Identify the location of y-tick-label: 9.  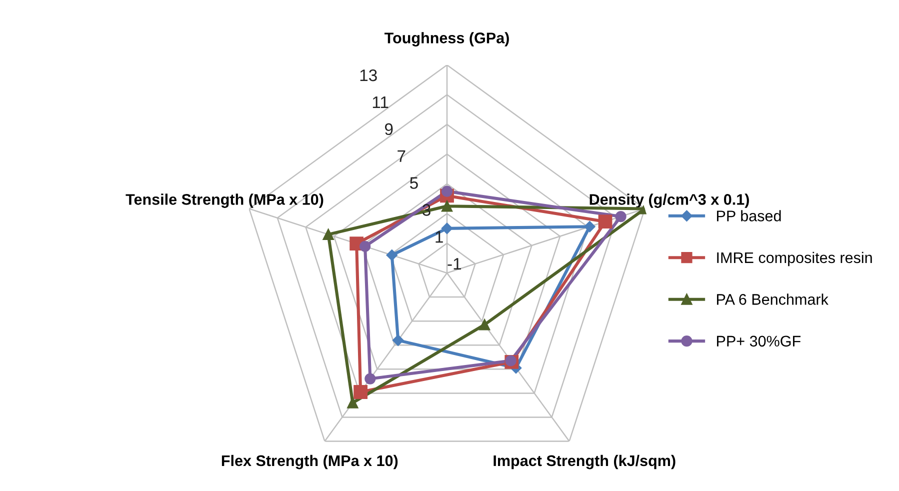
(388, 129).